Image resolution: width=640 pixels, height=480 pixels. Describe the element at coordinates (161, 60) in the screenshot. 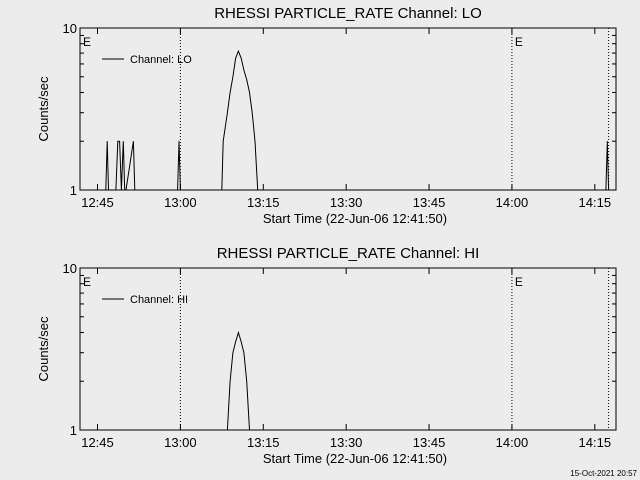

I see `legend-label: Channel: LO` at that location.